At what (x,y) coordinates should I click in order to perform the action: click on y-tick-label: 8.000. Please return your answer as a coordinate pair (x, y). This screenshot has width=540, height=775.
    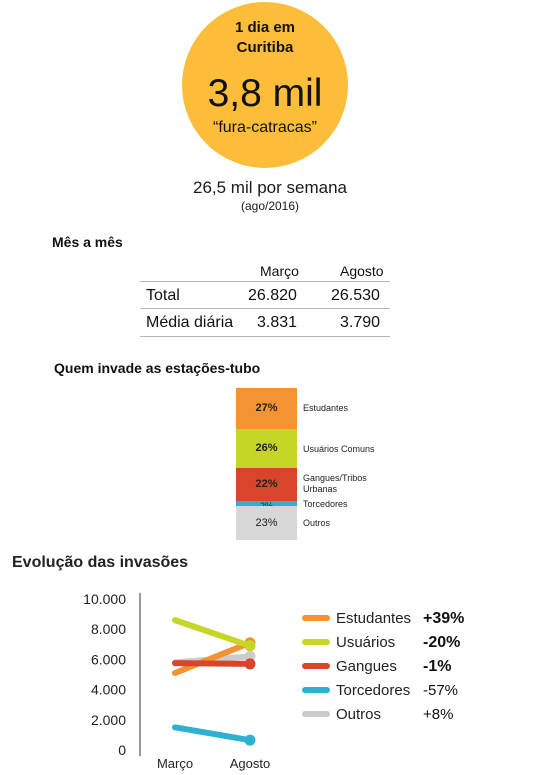
    Looking at the image, I should click on (108, 629).